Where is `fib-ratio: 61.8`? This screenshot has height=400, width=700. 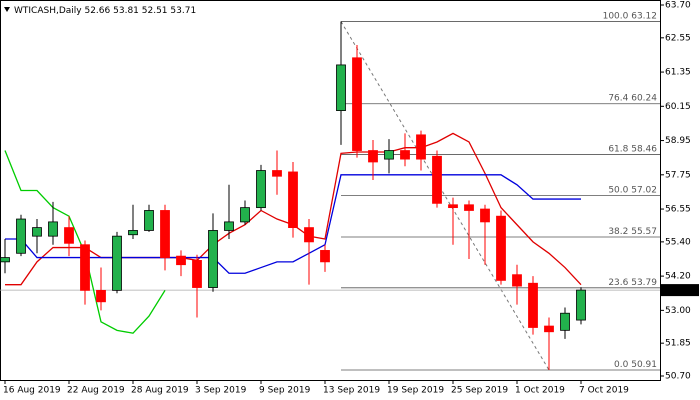 fib-ratio: 61.8 is located at coordinates (618, 149).